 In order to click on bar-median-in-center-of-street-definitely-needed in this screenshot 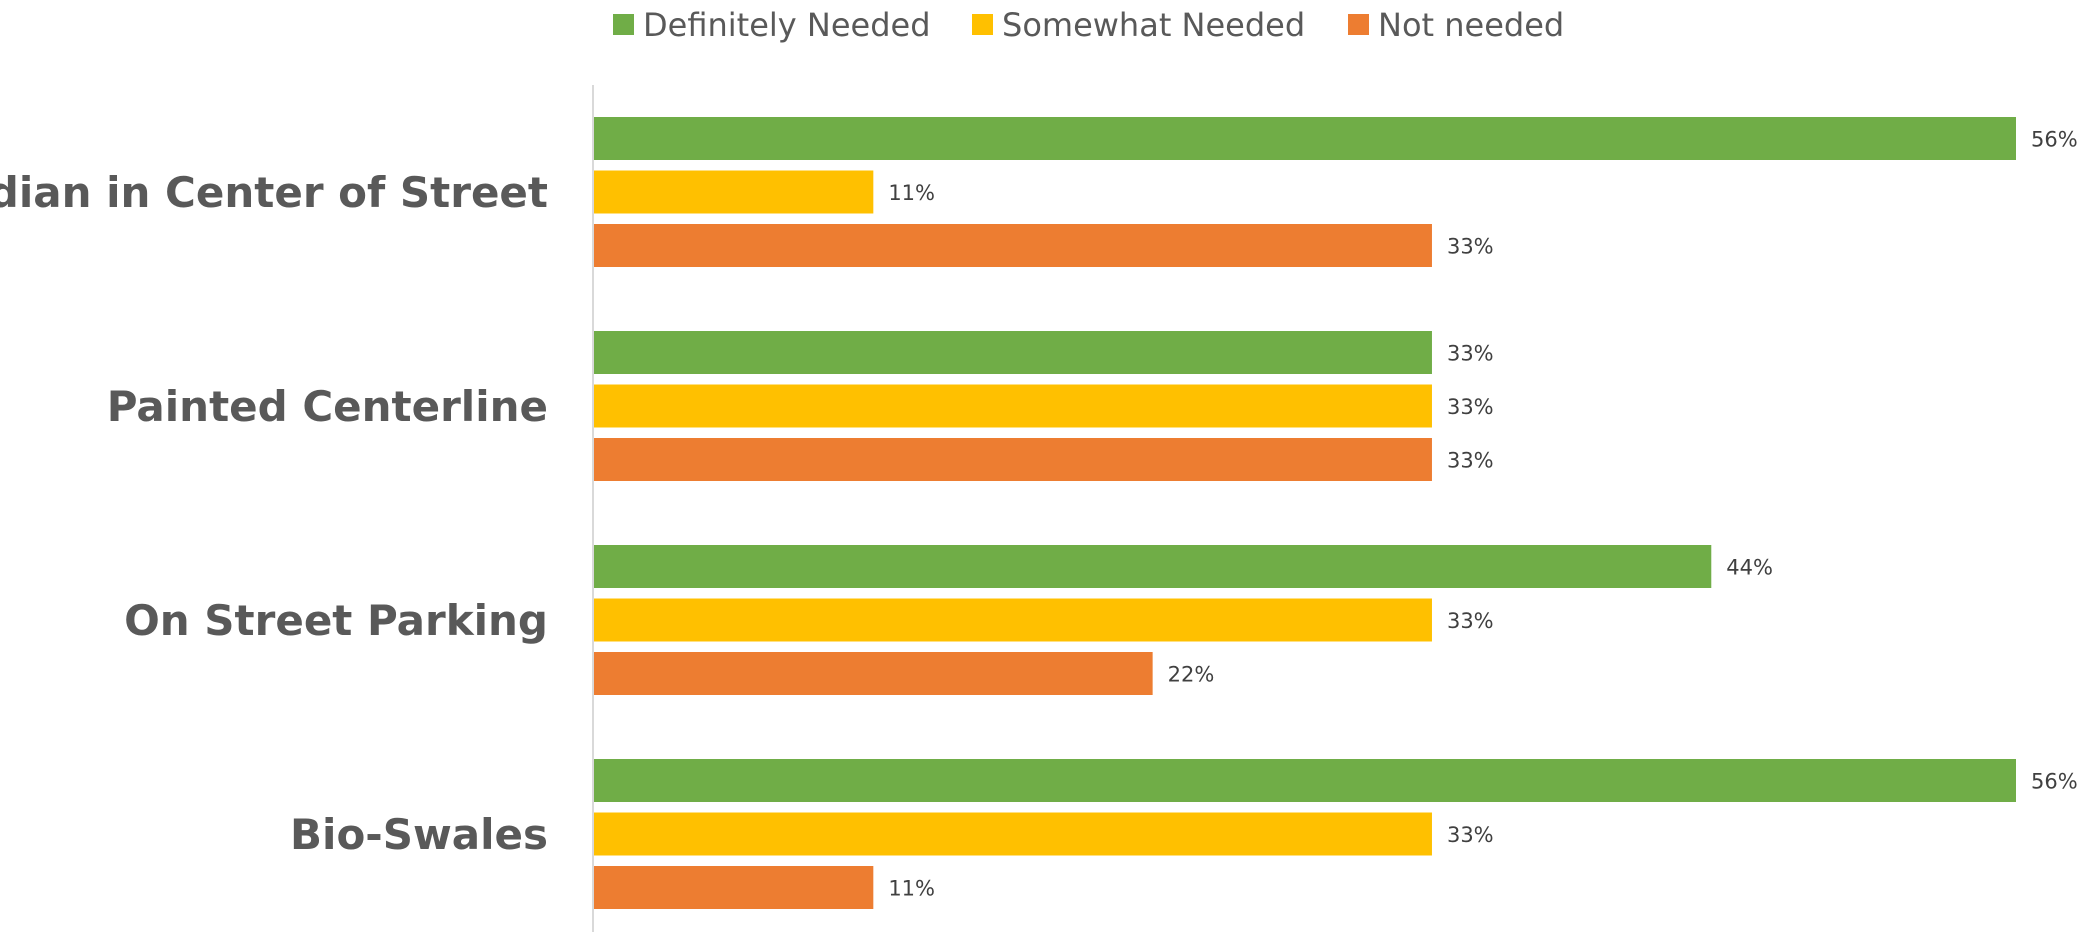, I will do `click(1305, 138)`.